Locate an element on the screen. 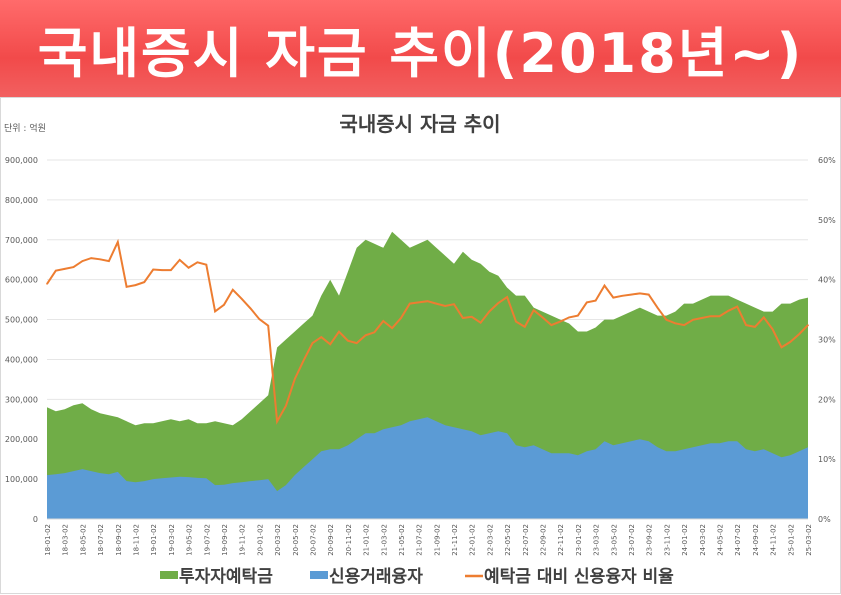 This screenshot has height=595, width=841. x-tick-label: 22-11-02 is located at coordinates (561, 540).